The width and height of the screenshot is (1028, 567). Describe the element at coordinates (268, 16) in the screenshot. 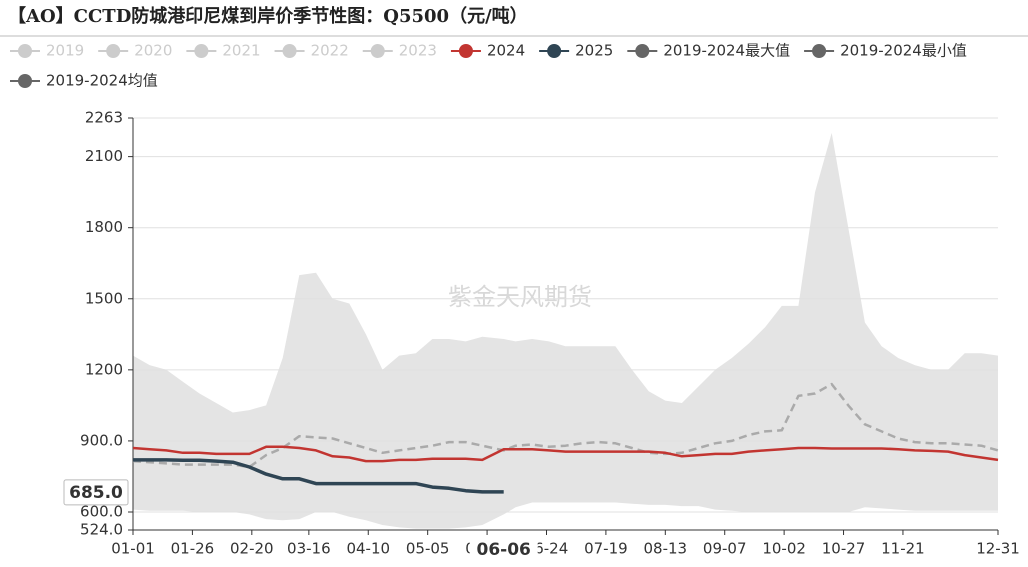

I see `chart-title: 【AO】CCTD防城港印尼煤到岸价季节性图：Q5500（元/吨）` at that location.